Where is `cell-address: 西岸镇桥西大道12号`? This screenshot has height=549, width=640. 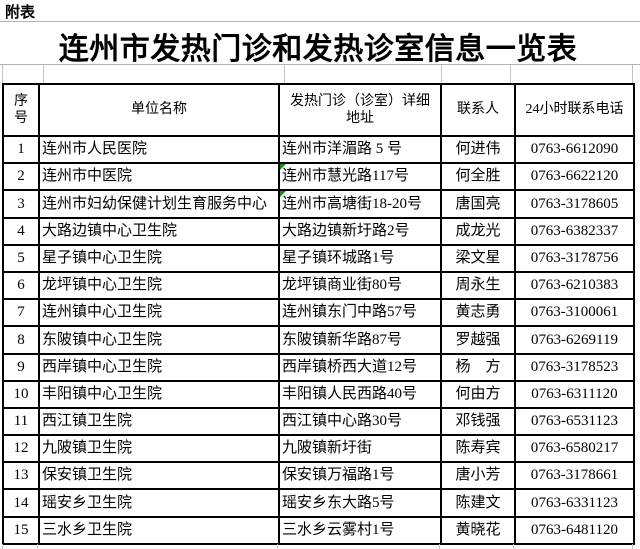 cell-address: 西岸镇桥西大道12号 is located at coordinates (360, 367).